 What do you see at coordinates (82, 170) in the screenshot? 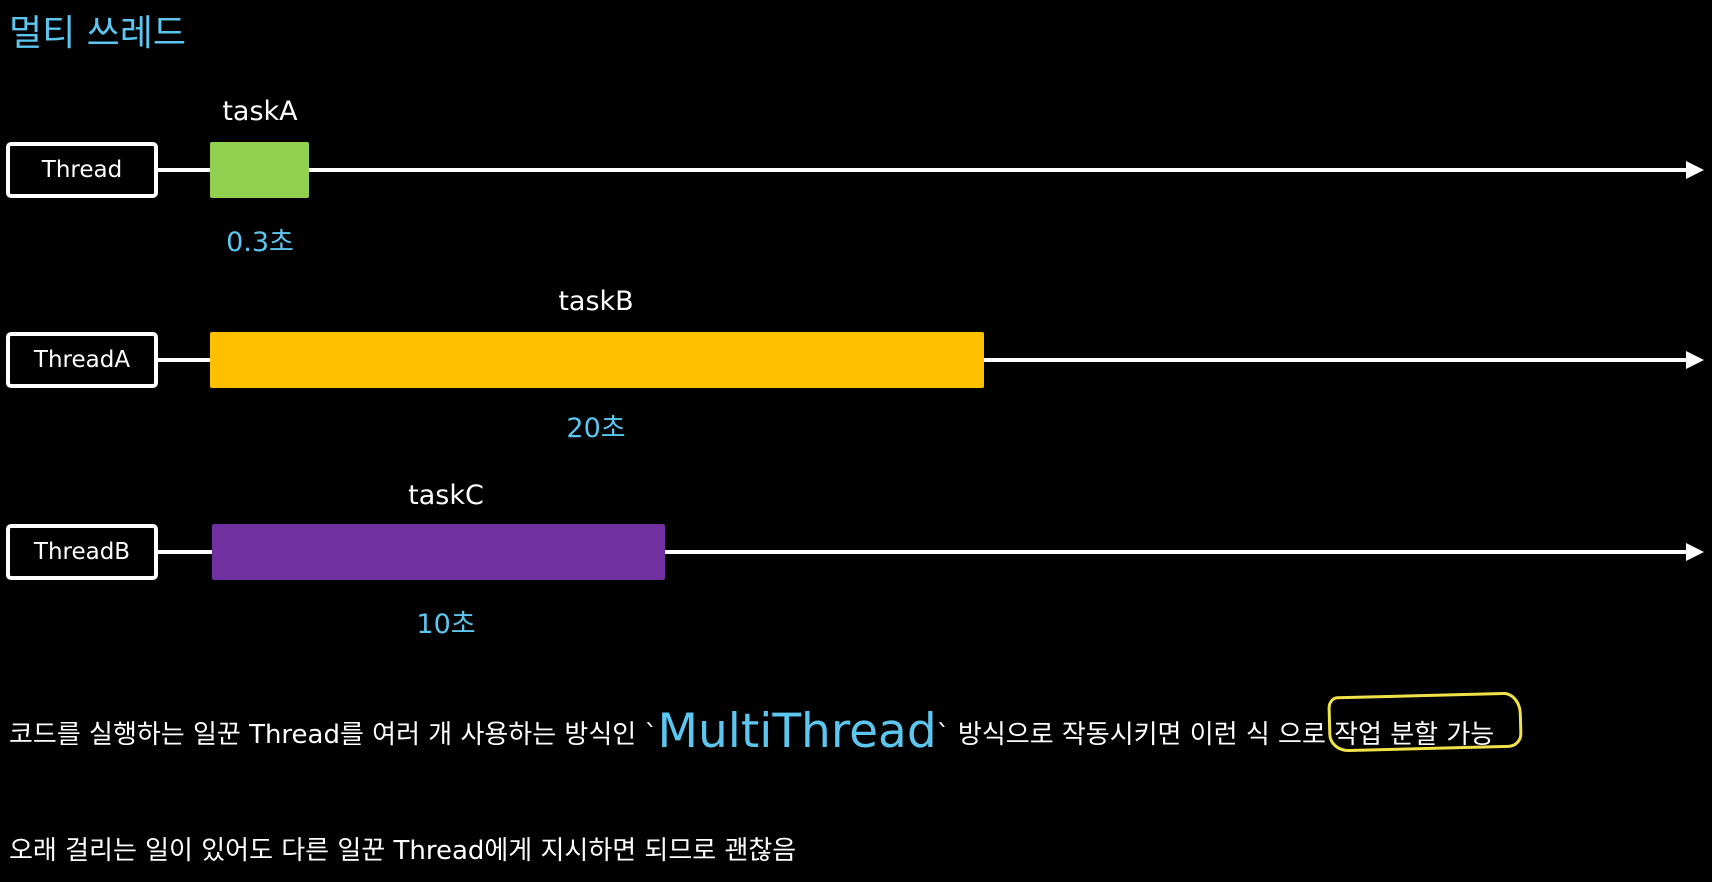
I see `thread-box: Thread` at bounding box center [82, 170].